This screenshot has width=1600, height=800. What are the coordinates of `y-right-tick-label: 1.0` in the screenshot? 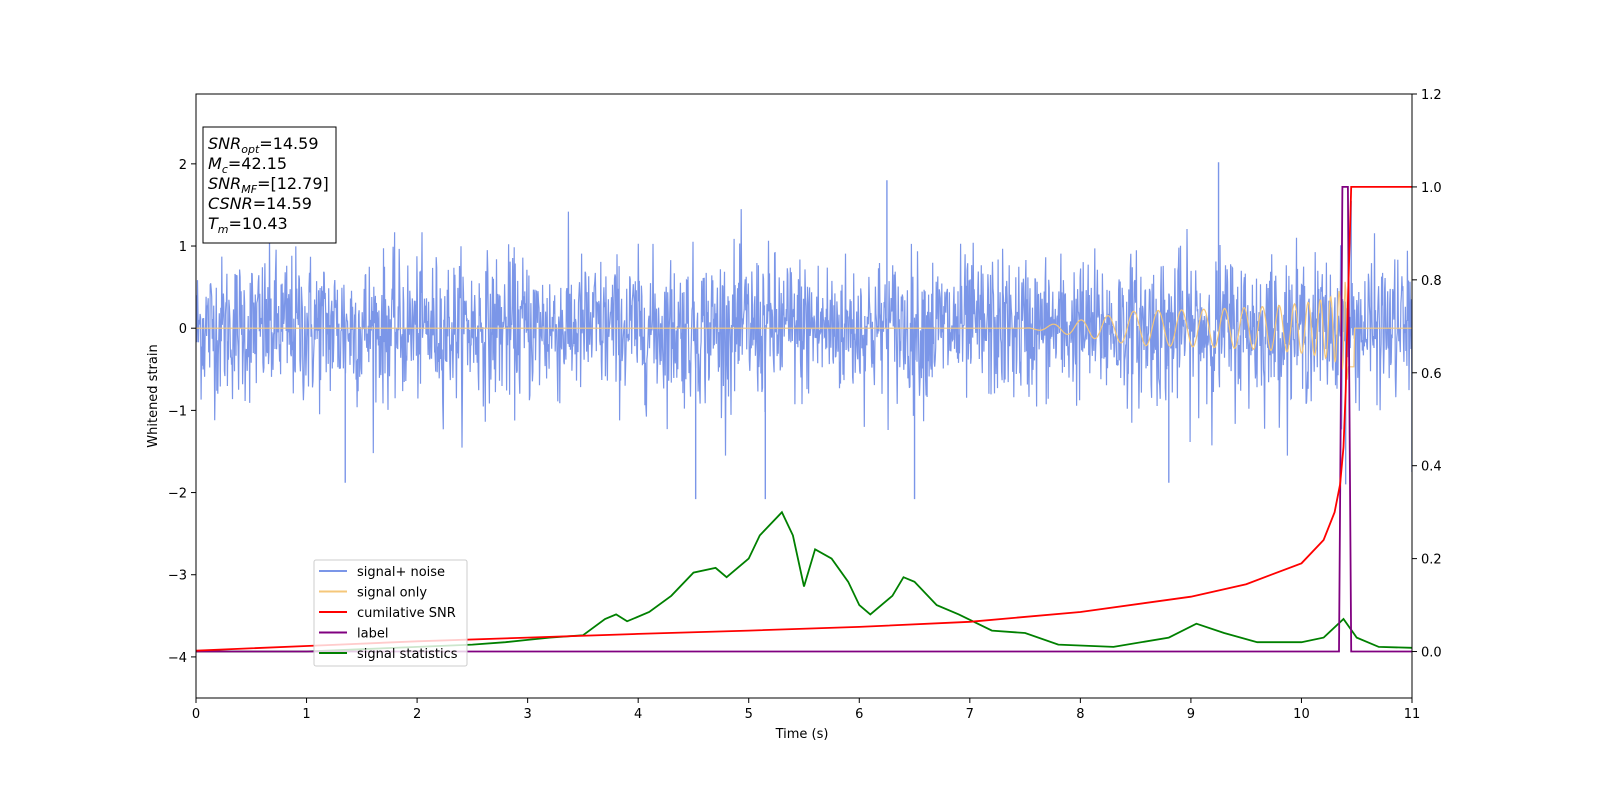 It's located at (1431, 188).